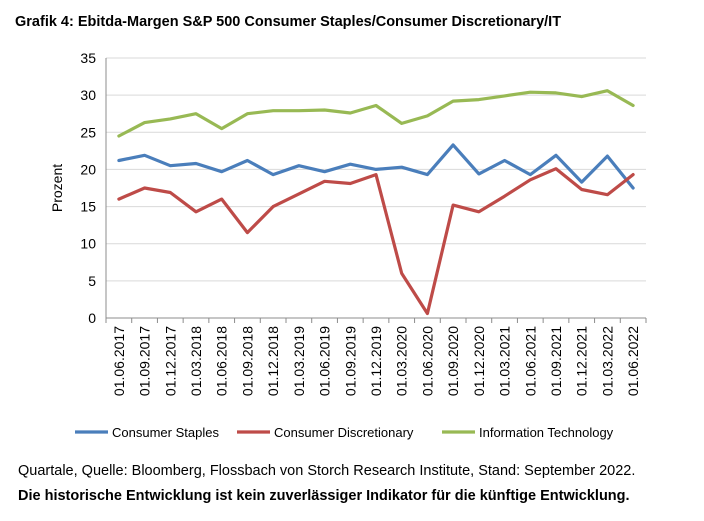 Image resolution: width=704 pixels, height=521 pixels. What do you see at coordinates (247, 361) in the screenshot?
I see `x-tick-label: 01.09.2018` at bounding box center [247, 361].